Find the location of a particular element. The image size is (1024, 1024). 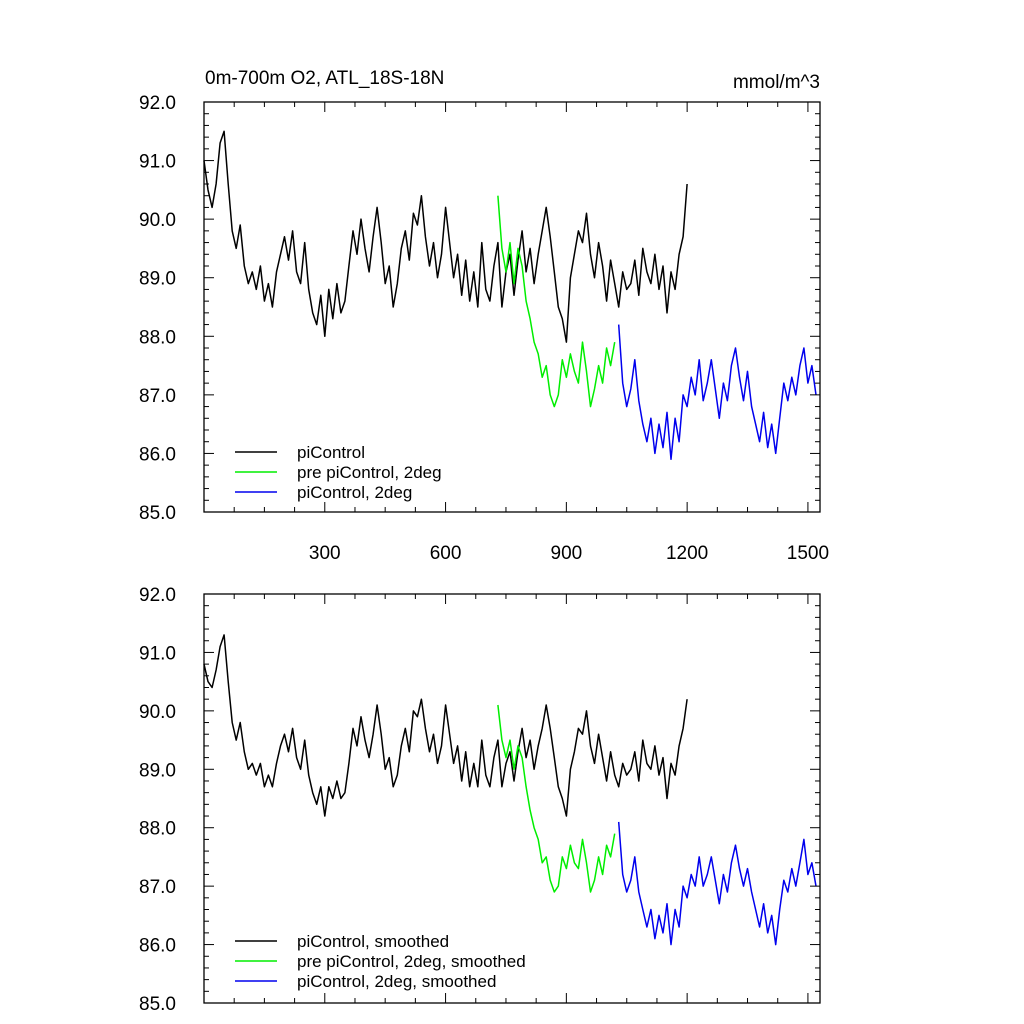

units-label: mmol/m^3 is located at coordinates (776, 82).